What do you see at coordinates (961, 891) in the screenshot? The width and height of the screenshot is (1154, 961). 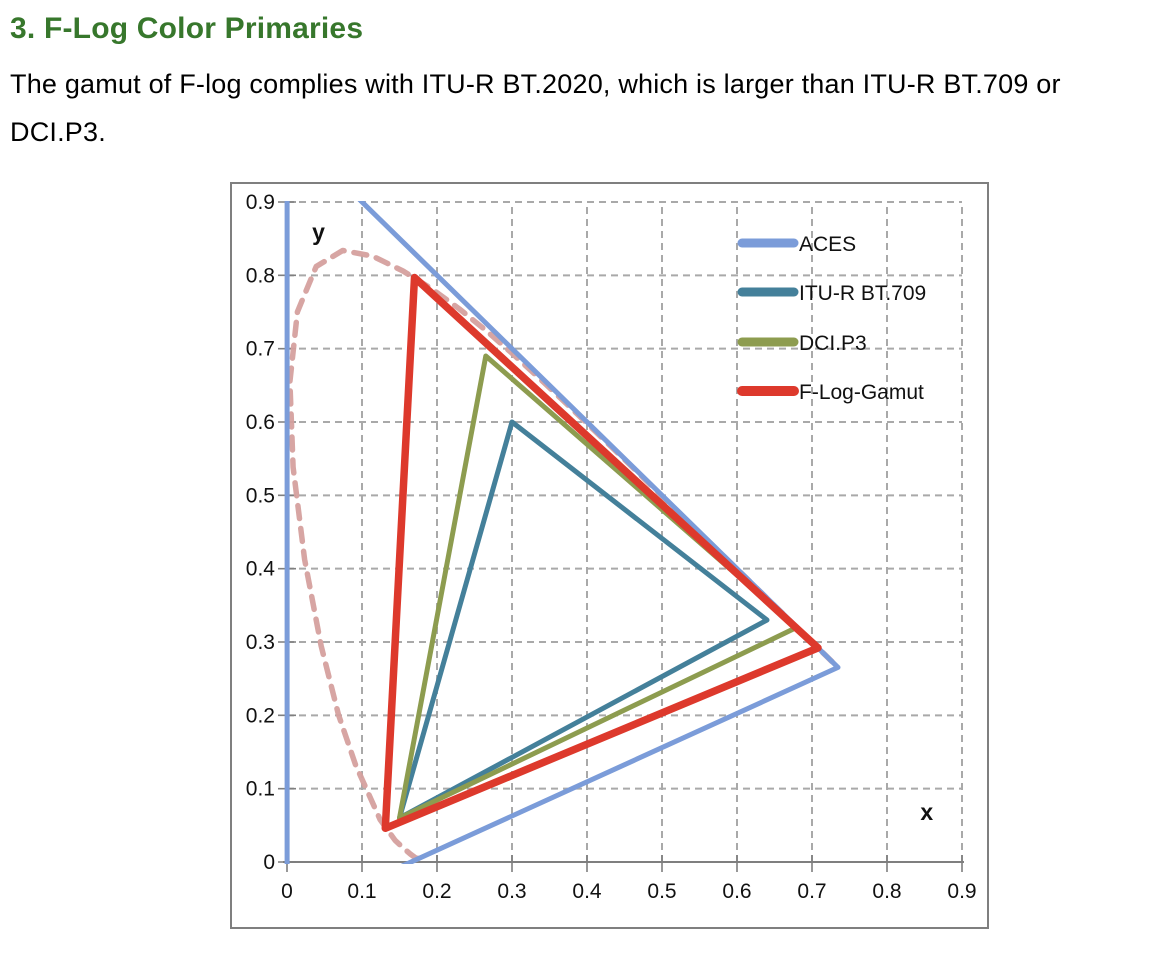 I see `x-tick-label: 0.9` at bounding box center [961, 891].